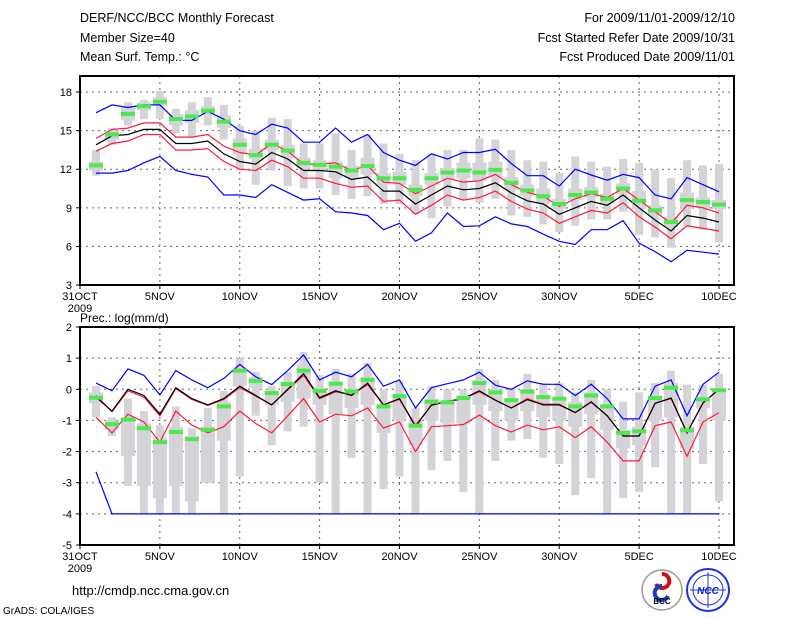 The width and height of the screenshot is (800, 618). I want to click on header-title: DERF/NCC/BCC Monthly Forecast, so click(177, 18).